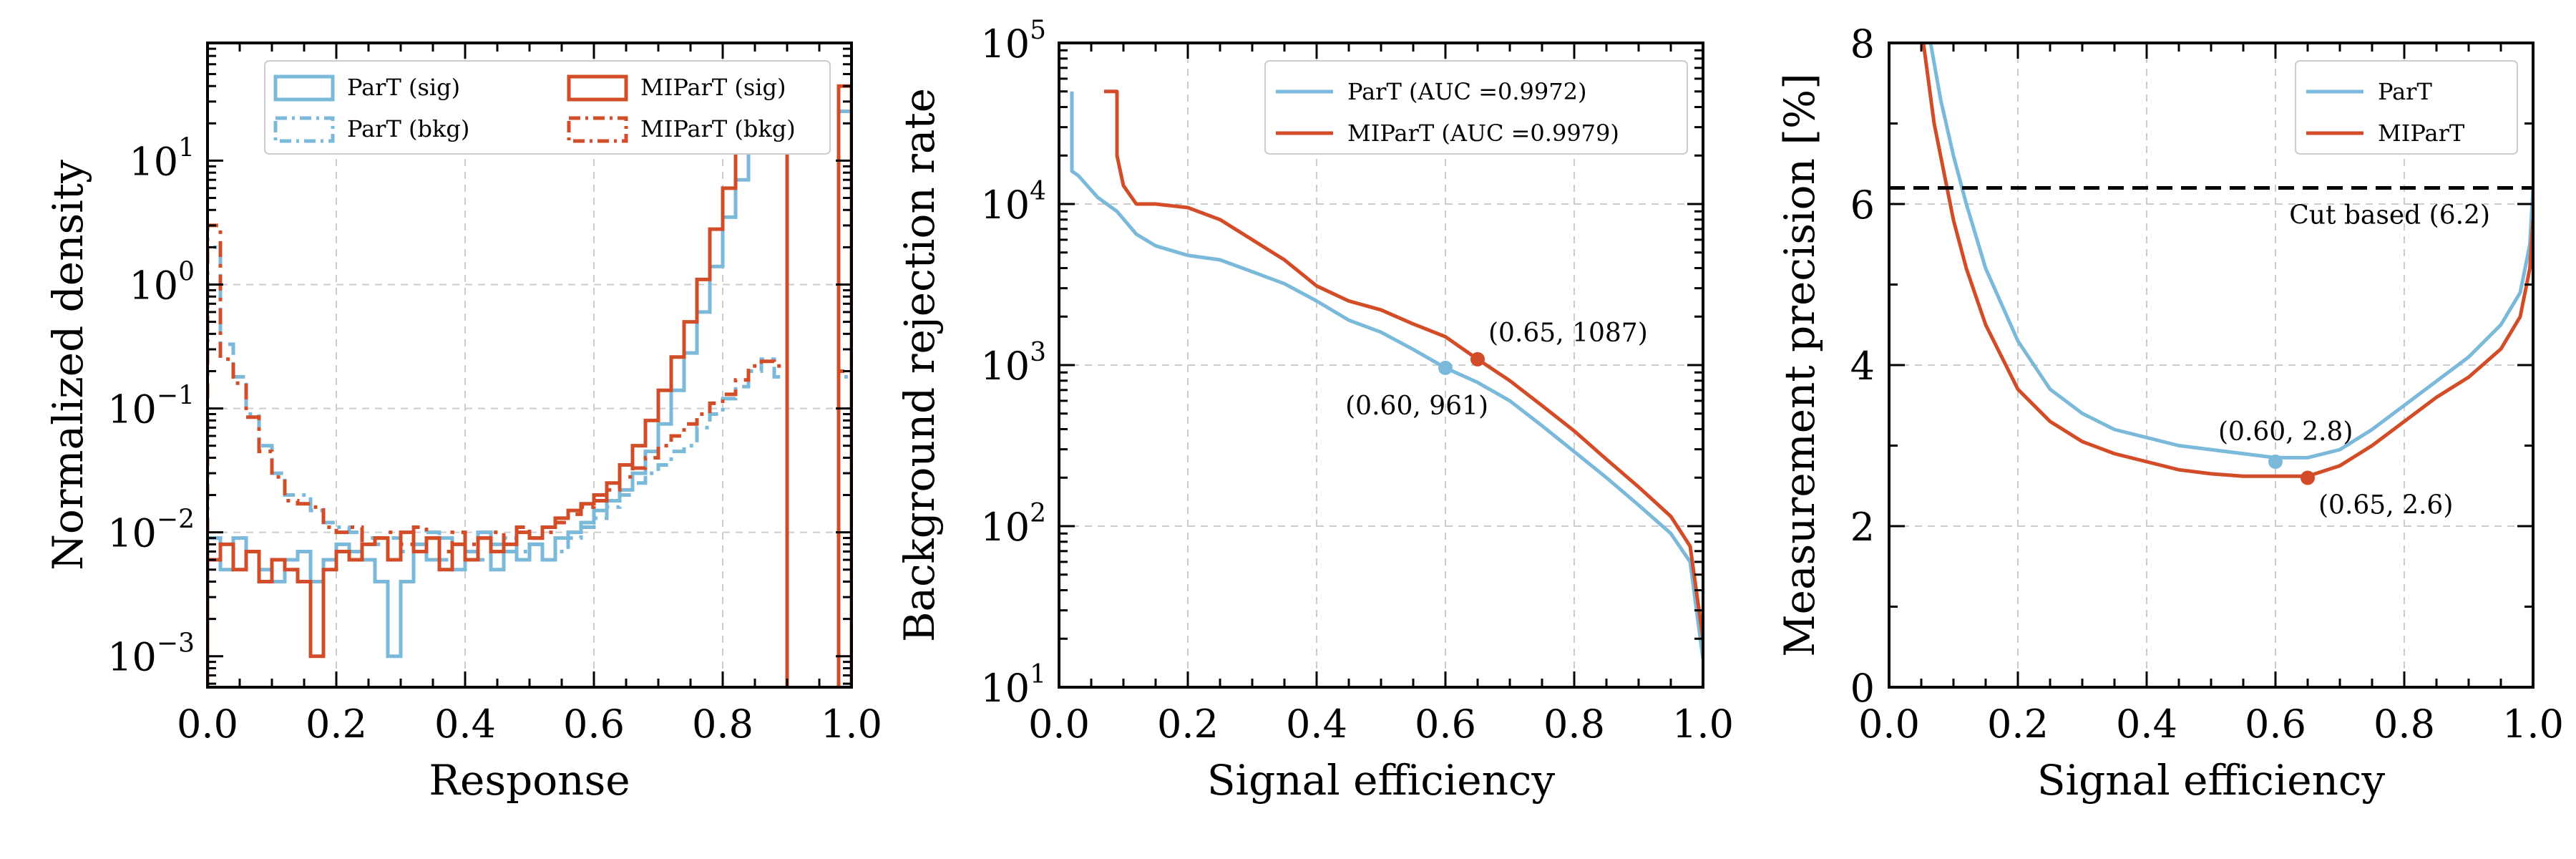 The image size is (2576, 859). I want to click on y-axis-label: Normalized density, so click(68, 365).